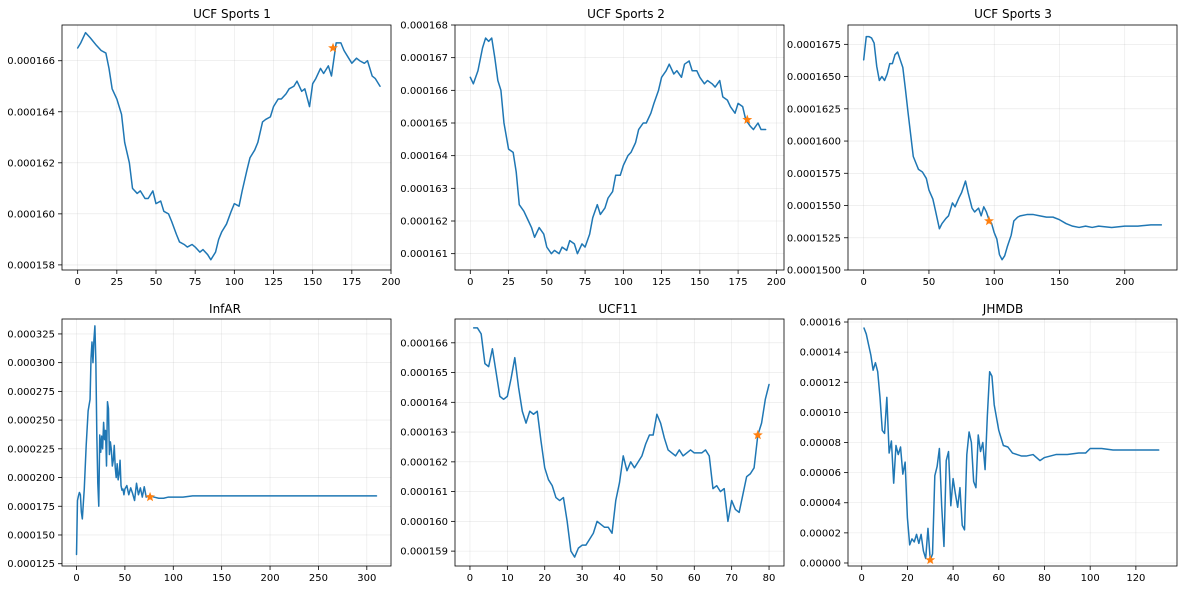  Describe the element at coordinates (31, 265) in the screenshot. I see `y-tick-label: 0.000158` at that location.